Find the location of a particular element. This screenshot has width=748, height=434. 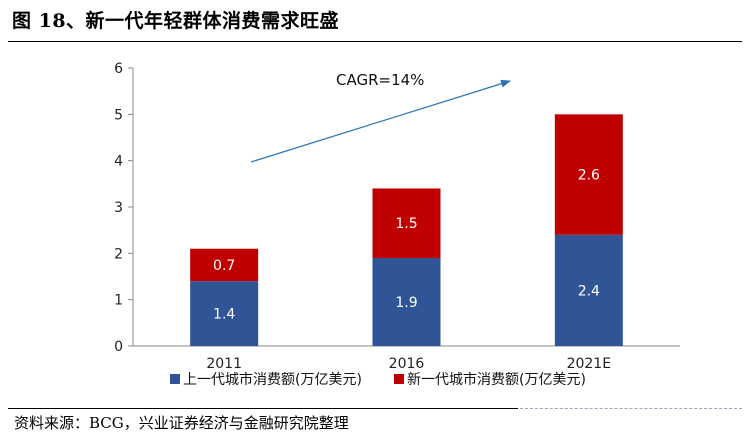

bar-value-label: 1.9 is located at coordinates (406, 303).